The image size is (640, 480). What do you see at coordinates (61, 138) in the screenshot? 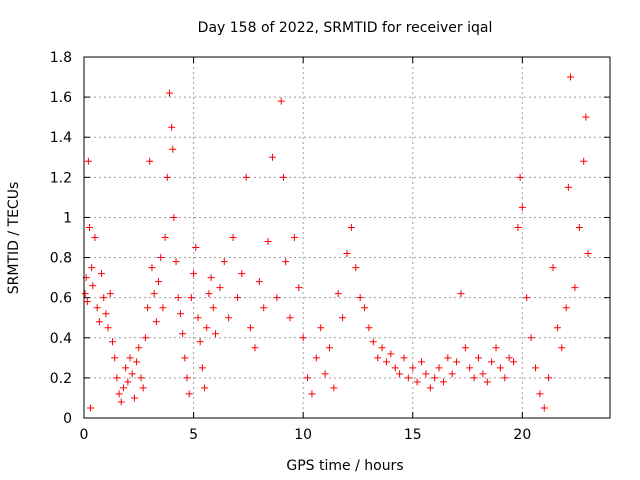
I see `y-tick-label: 1.4` at bounding box center [61, 138].